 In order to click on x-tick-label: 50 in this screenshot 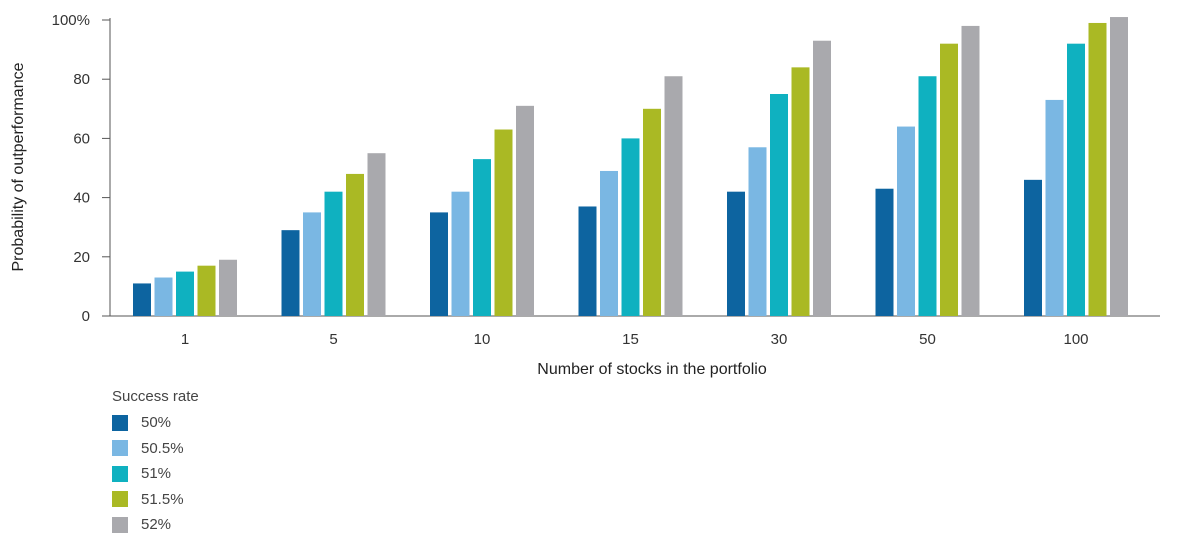, I will do `click(927, 339)`.